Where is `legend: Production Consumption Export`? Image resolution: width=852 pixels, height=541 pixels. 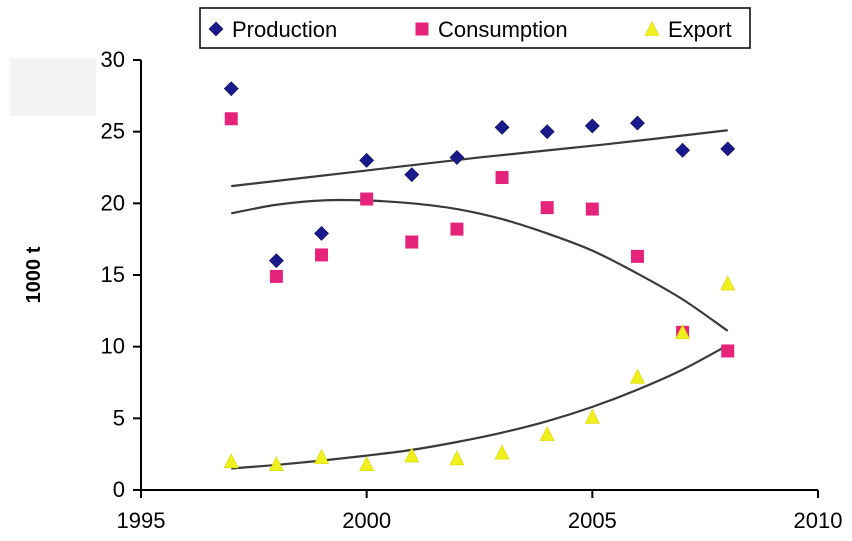 legend: Production Consumption Export is located at coordinates (475, 28).